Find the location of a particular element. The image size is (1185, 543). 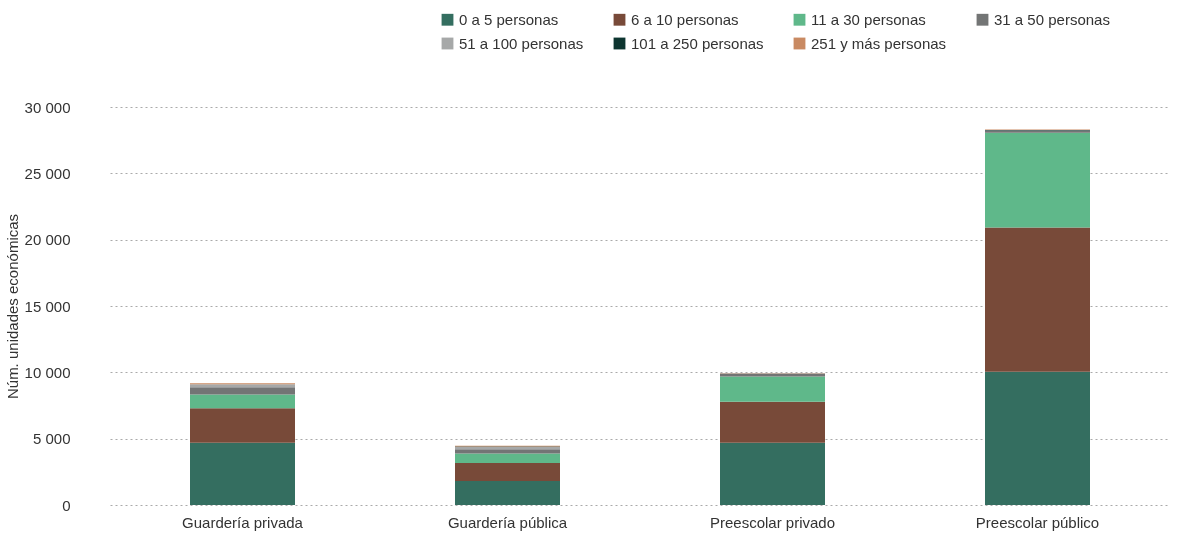

y-axis-title: Núm. unidades económicas is located at coordinates (12, 306).